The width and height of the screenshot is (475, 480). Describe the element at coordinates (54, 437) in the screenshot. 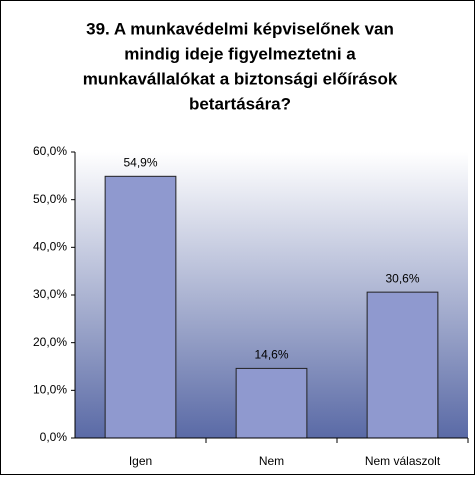

I see `y-tick-label: 0,0%` at that location.